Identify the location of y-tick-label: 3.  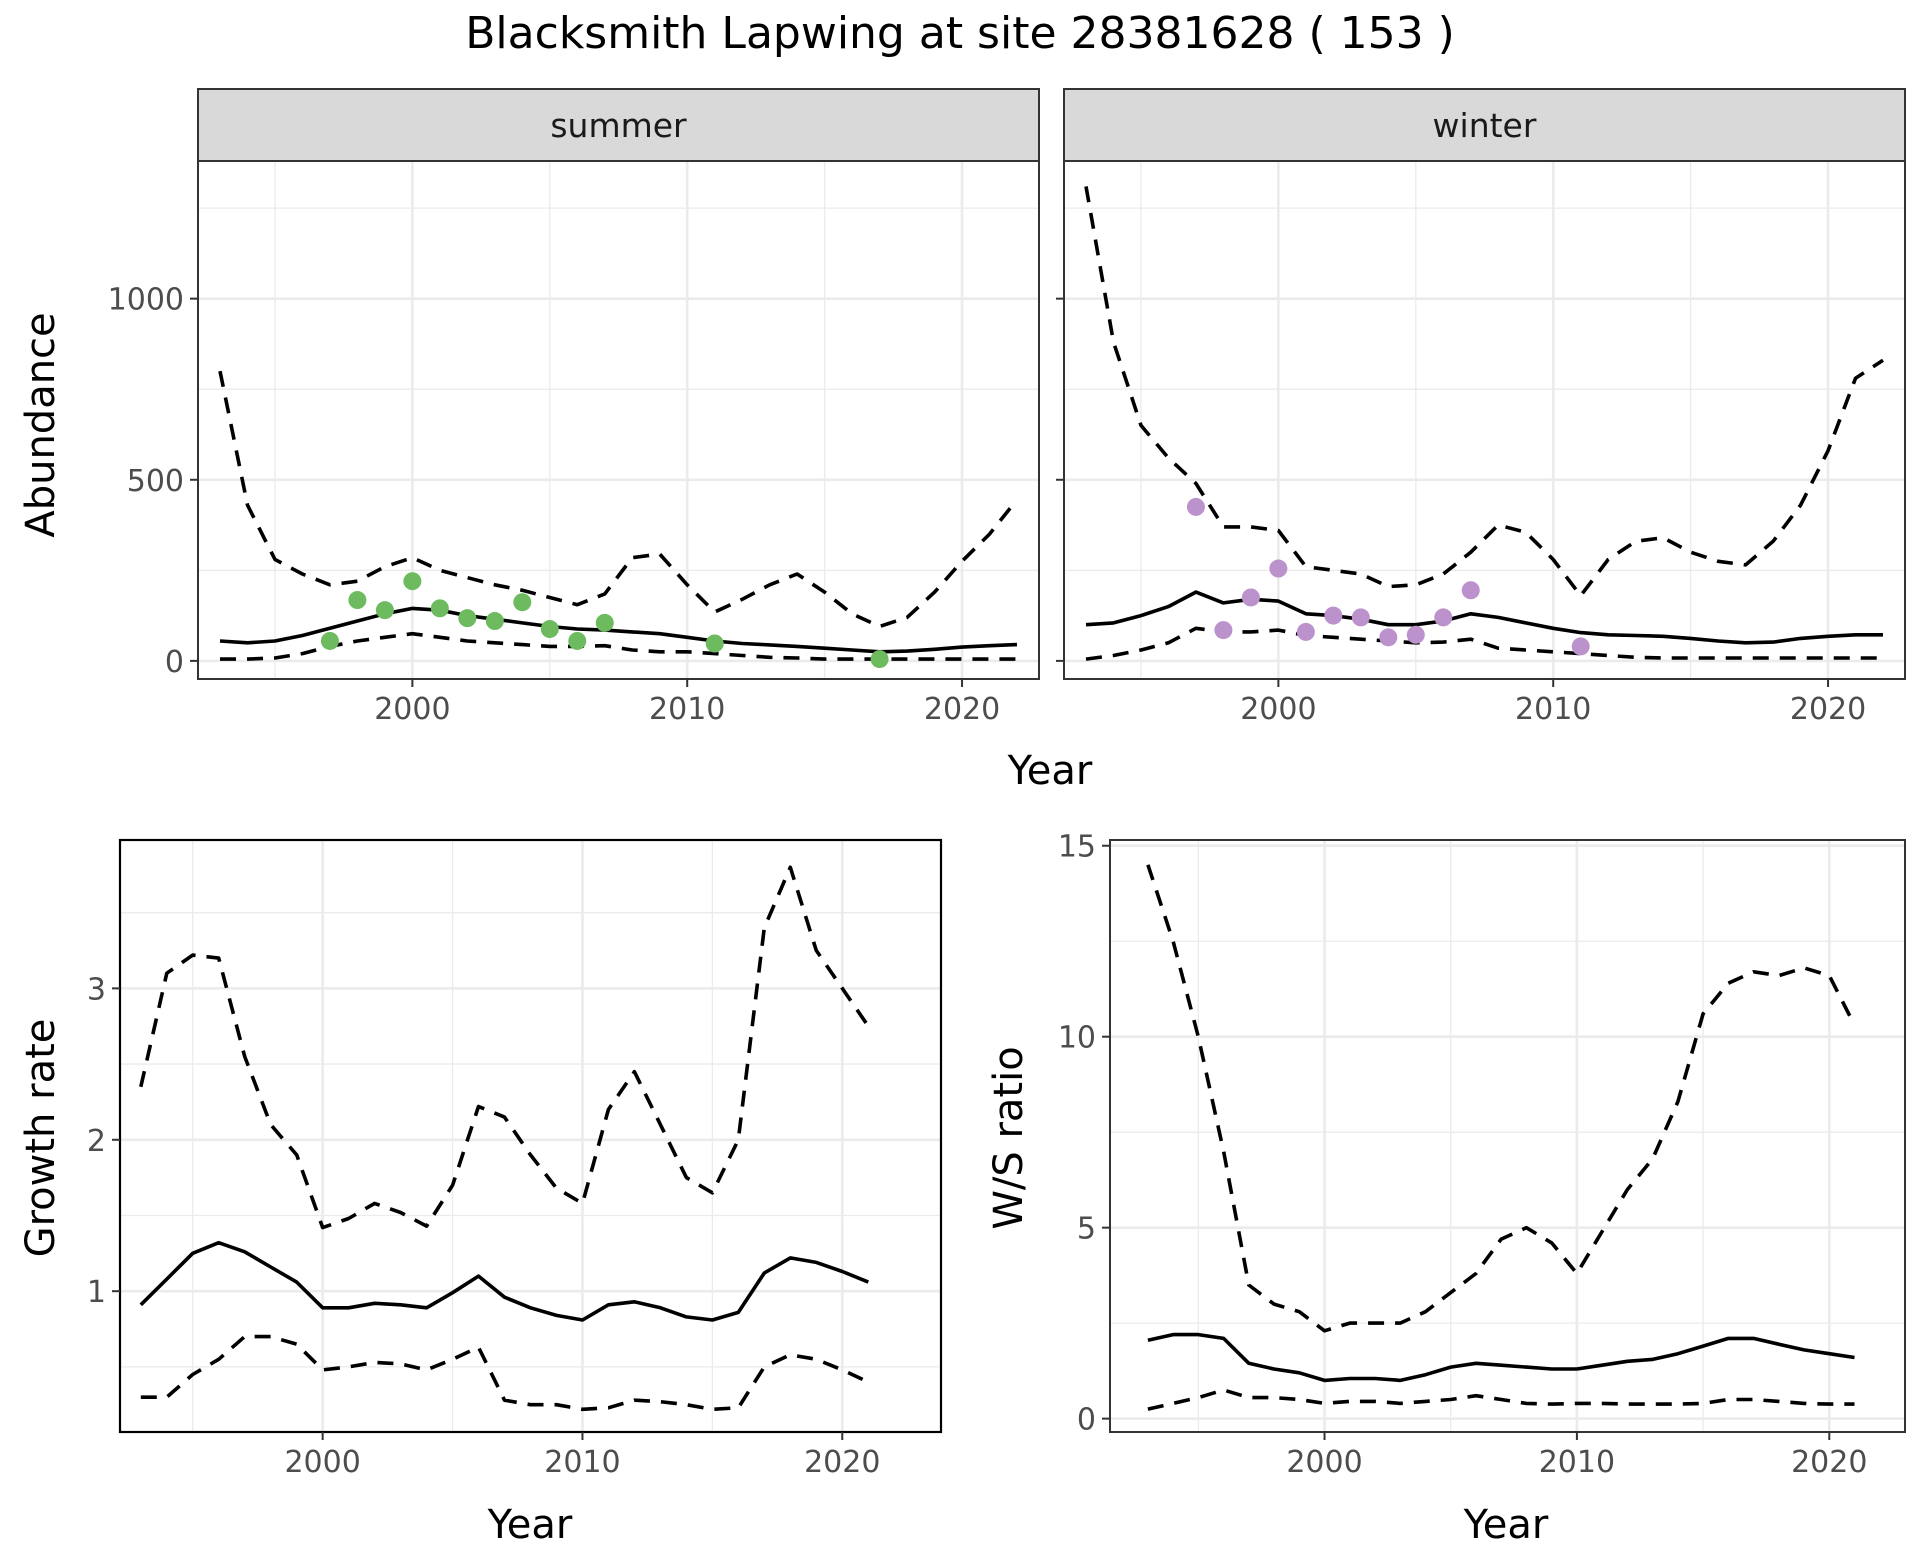
(96, 989).